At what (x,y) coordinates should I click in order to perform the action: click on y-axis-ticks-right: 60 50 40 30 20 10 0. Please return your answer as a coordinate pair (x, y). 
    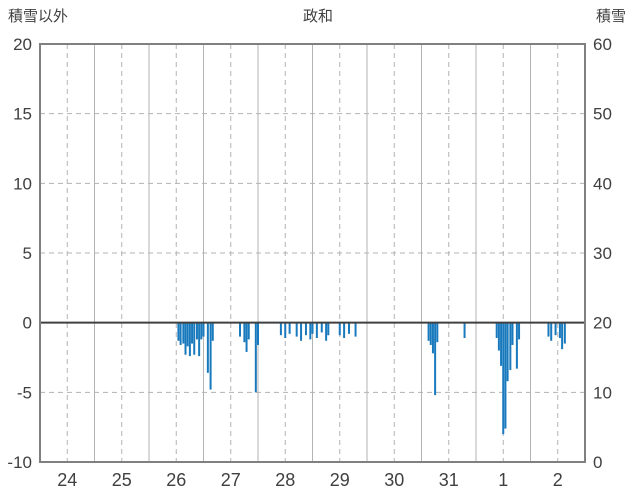
    Looking at the image, I should click on (602, 253).